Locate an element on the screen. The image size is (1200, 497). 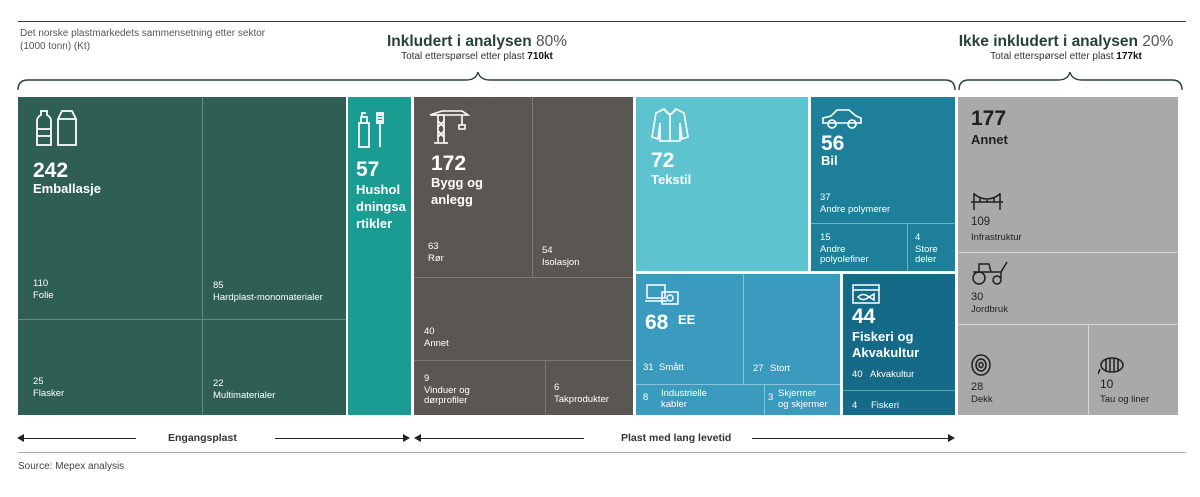
multimaterialer-label: Multimaterialer is located at coordinates (244, 395).